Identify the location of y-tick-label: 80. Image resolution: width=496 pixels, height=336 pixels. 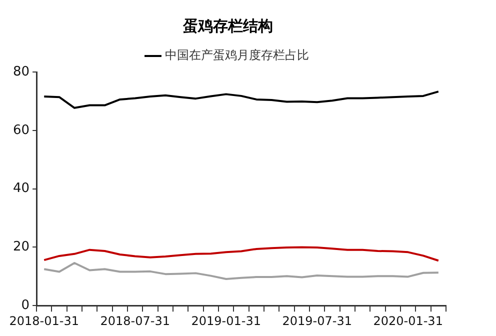
(21, 72).